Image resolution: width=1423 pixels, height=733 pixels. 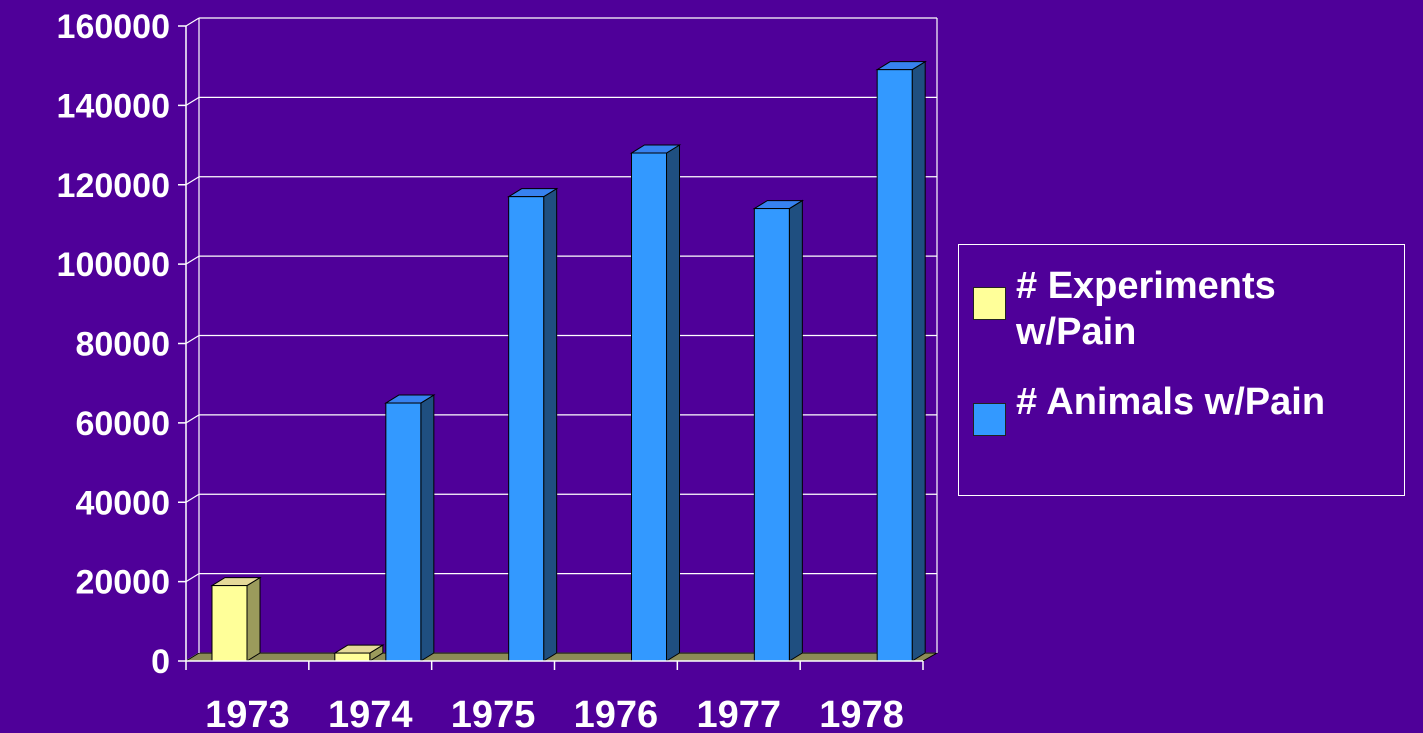 I want to click on y-tick-label: 80000, so click(x=122, y=345).